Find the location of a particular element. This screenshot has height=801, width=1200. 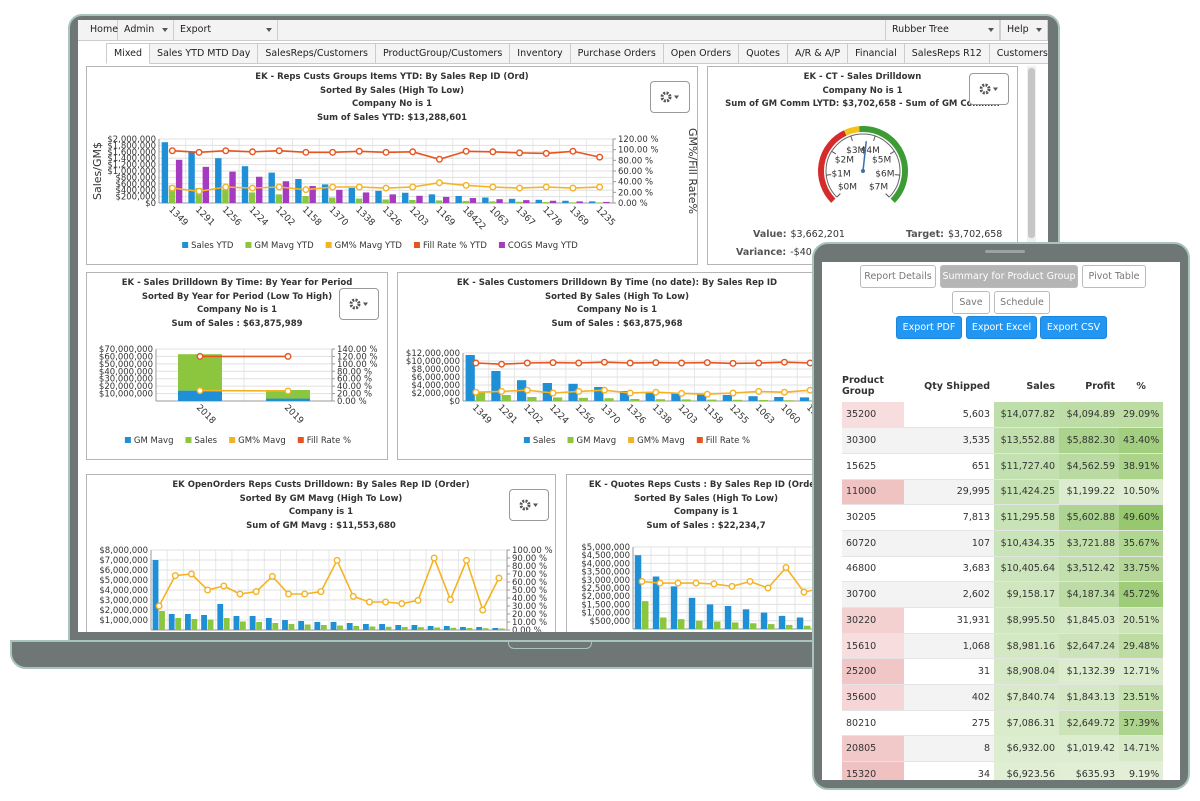

table-cell: 49.60% is located at coordinates (1141, 517).